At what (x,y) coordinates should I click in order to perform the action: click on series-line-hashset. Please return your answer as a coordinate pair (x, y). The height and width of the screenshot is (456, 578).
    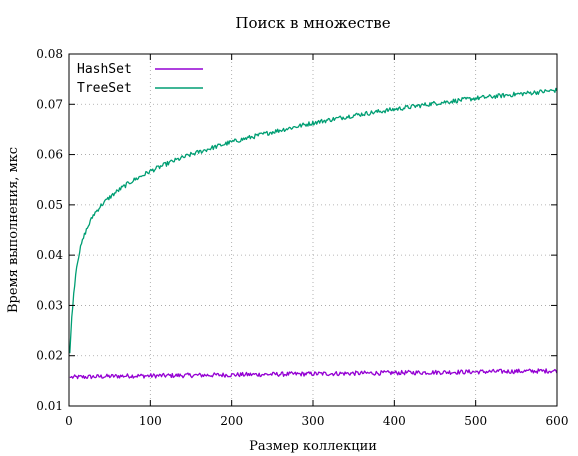
    Looking at the image, I should click on (313, 374).